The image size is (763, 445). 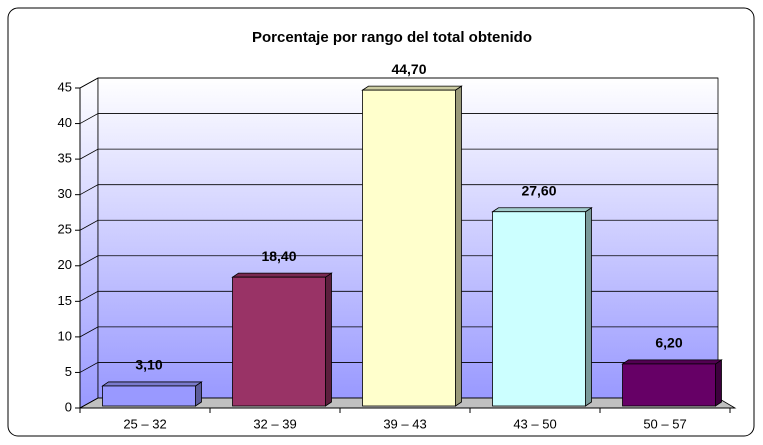 I want to click on value-label: 18,40, so click(x=278, y=256).